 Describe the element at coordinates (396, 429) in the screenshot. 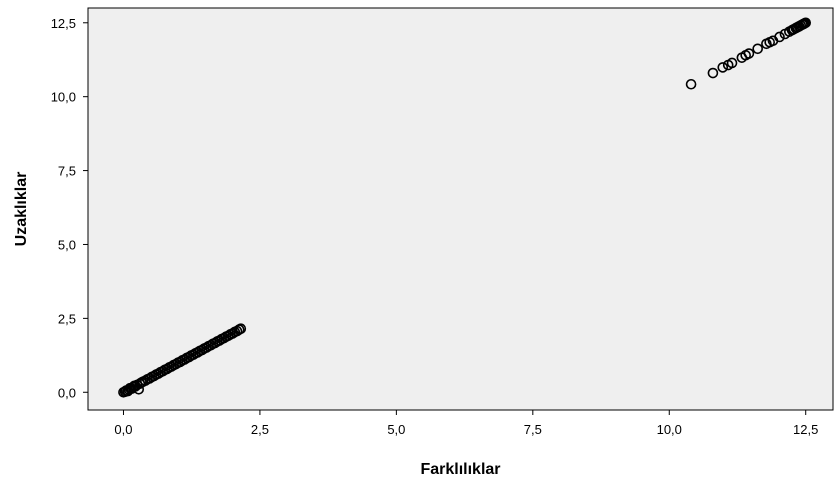

I see `x-tick-label: 5,0` at that location.